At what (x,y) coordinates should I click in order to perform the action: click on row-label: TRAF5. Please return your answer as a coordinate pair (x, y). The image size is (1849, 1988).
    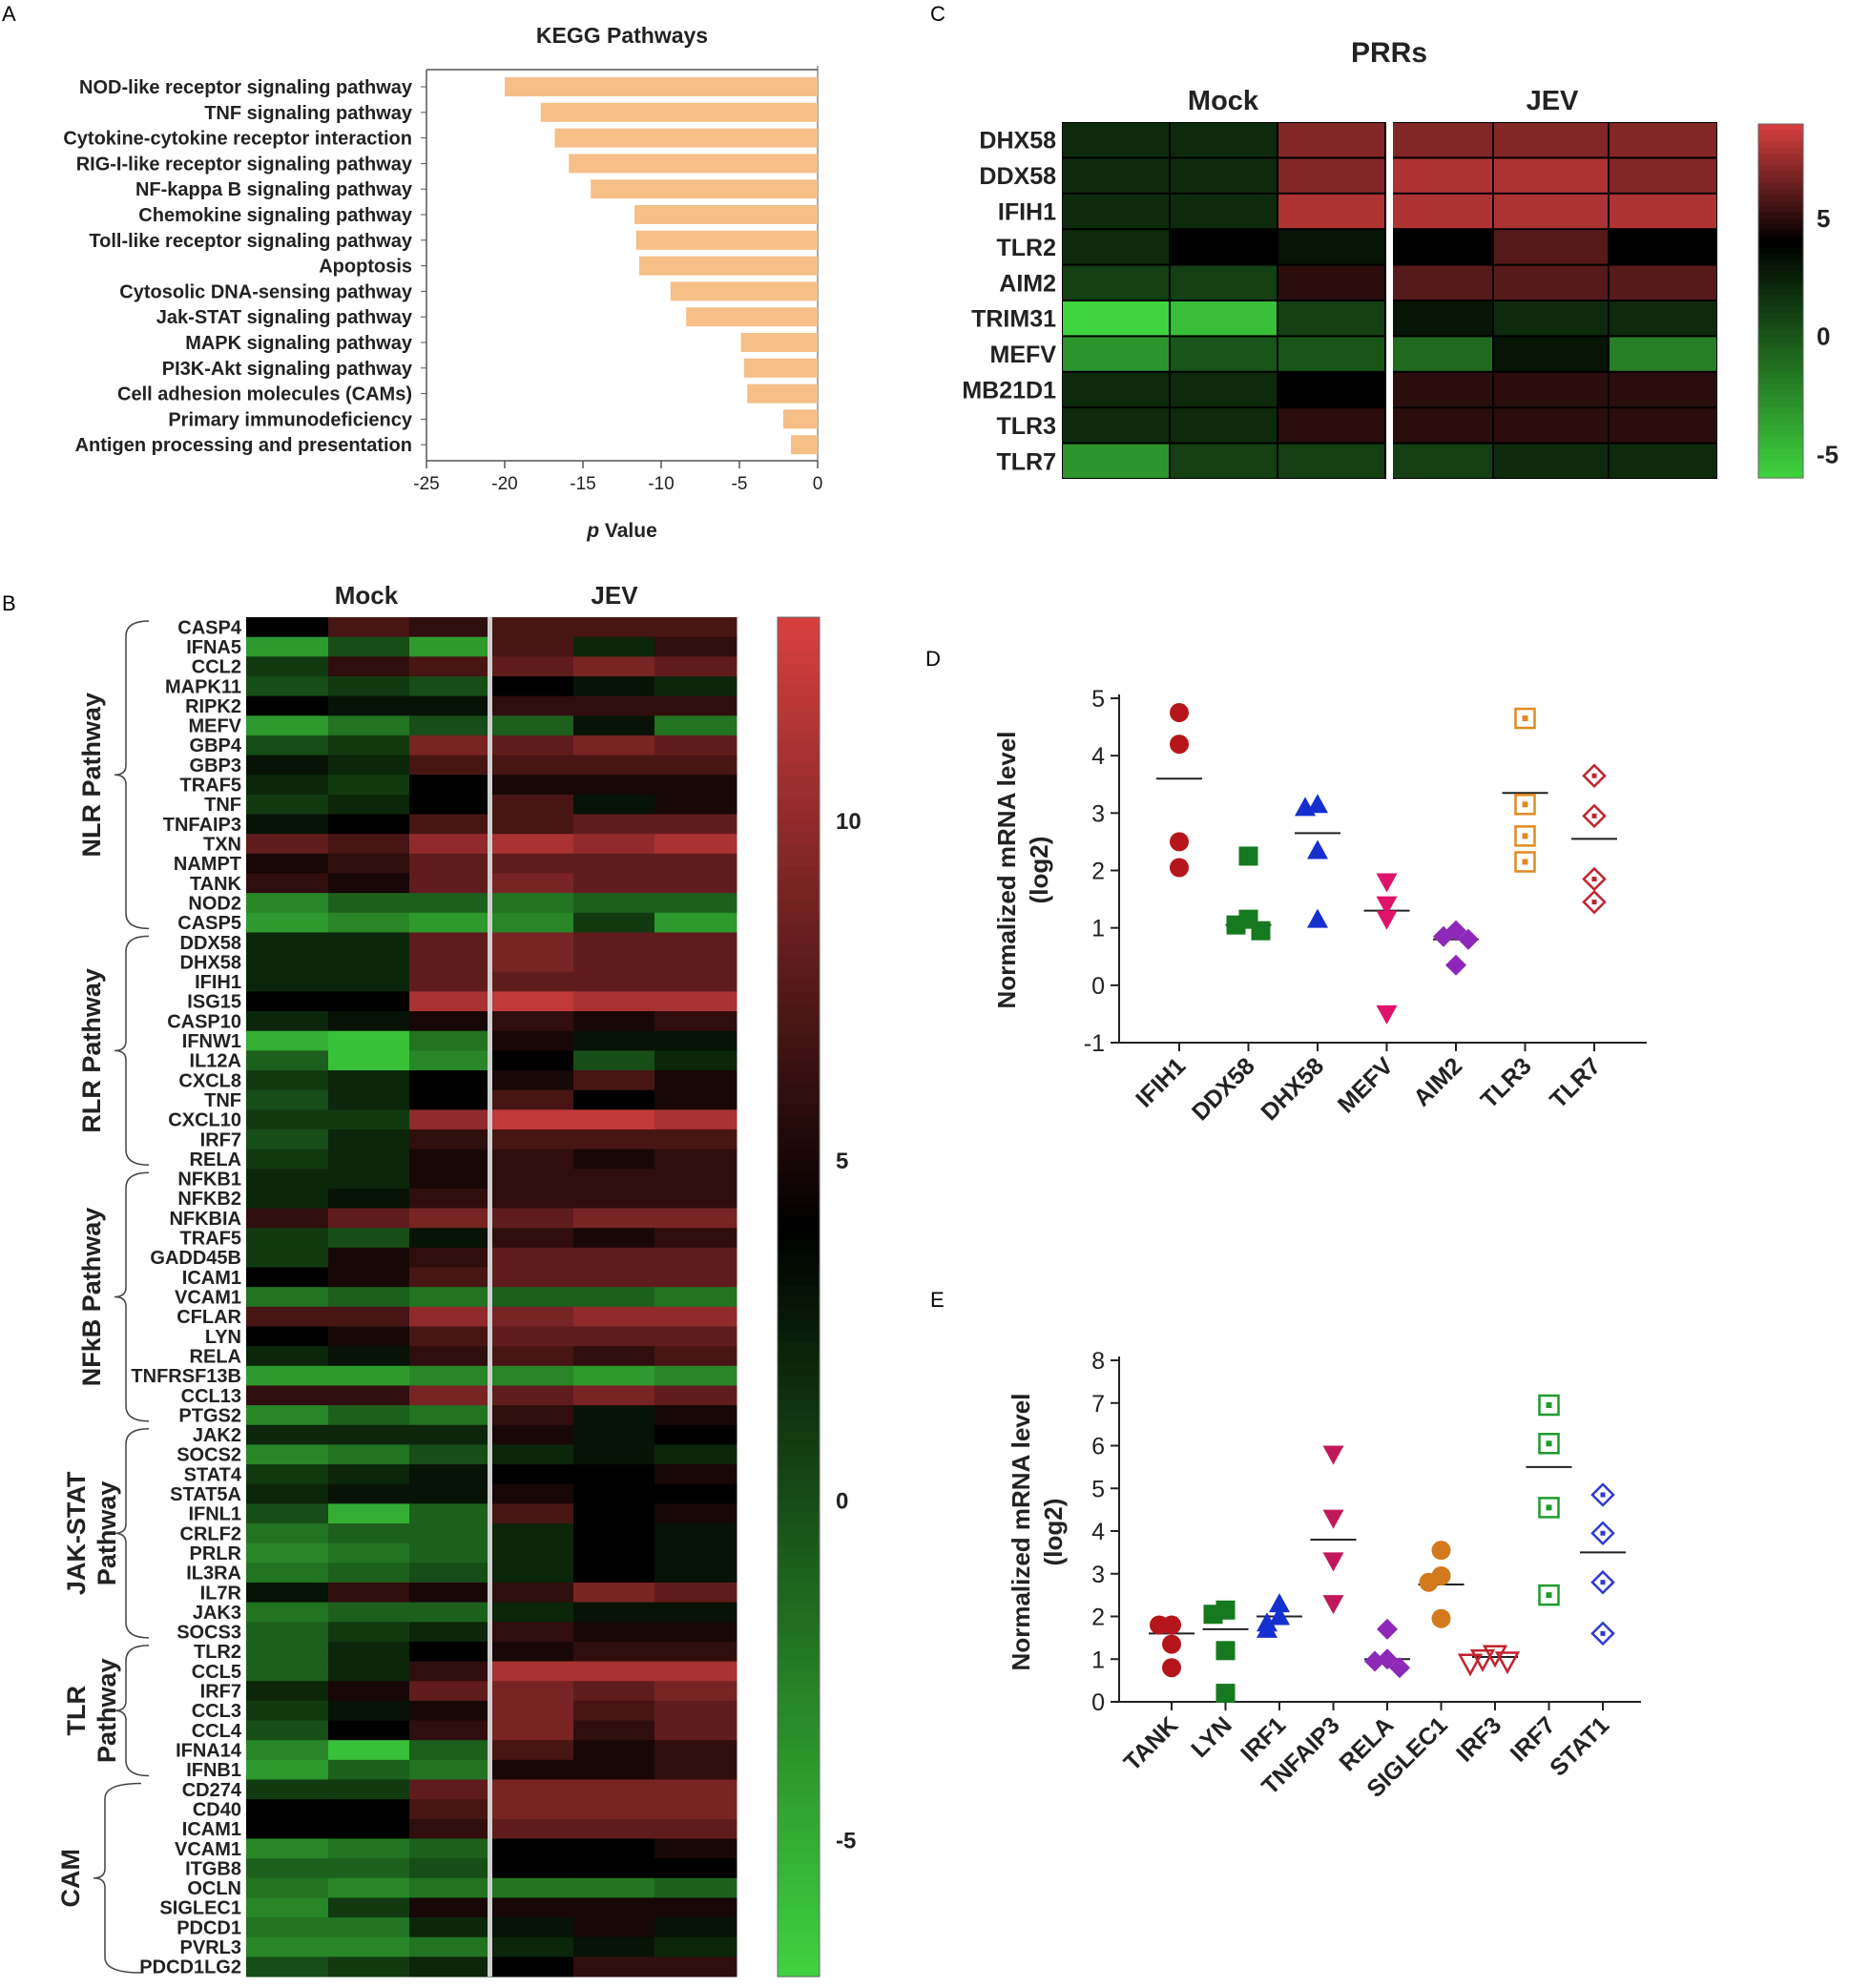
    Looking at the image, I should click on (210, 1240).